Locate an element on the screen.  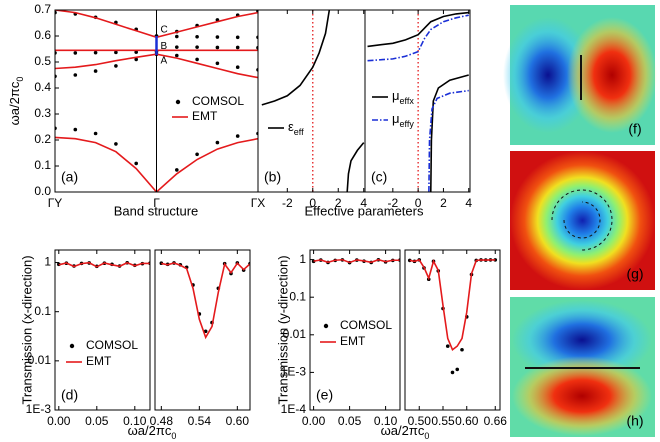
point-label: A is located at coordinates (164, 61).